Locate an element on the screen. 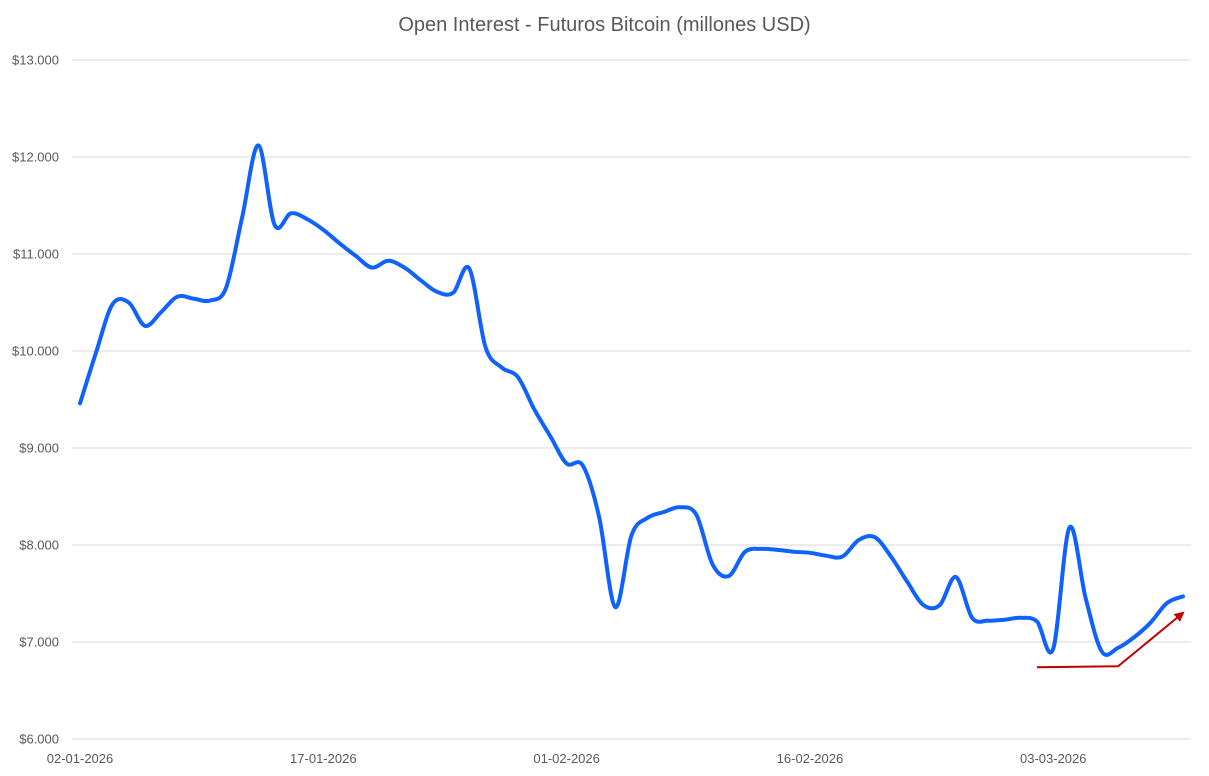  y-tick-label: $7.000 is located at coordinates (39, 642).